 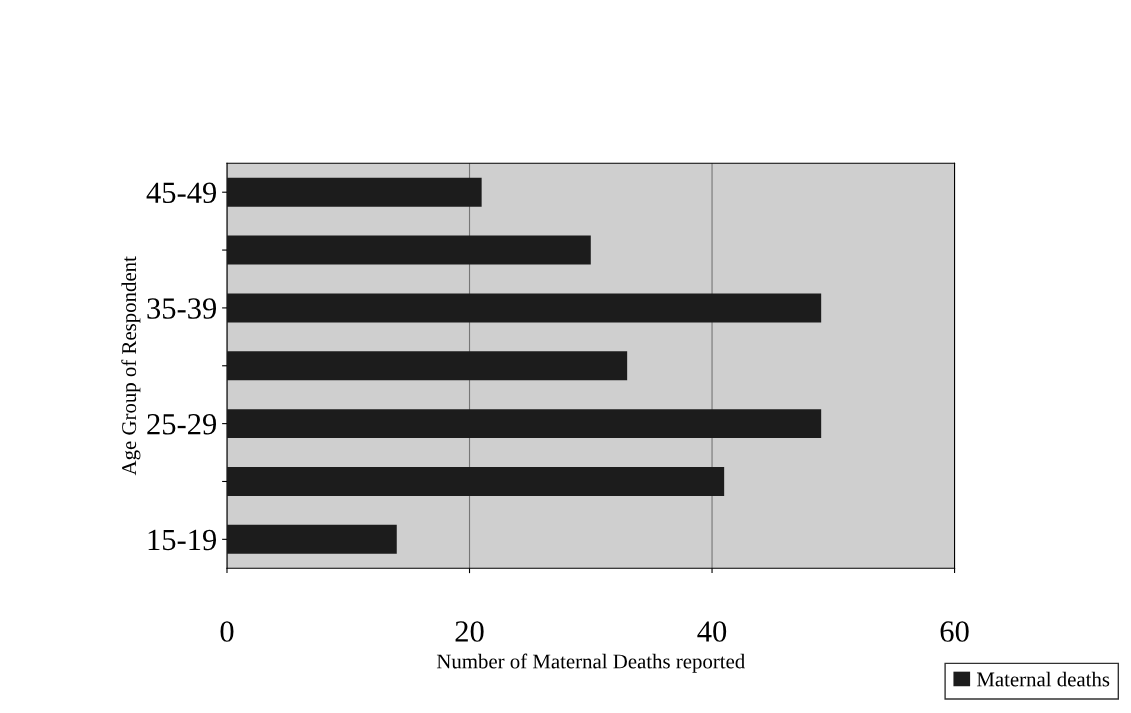 What do you see at coordinates (182, 540) in the screenshot?
I see `y-tick-label: 15-19` at bounding box center [182, 540].